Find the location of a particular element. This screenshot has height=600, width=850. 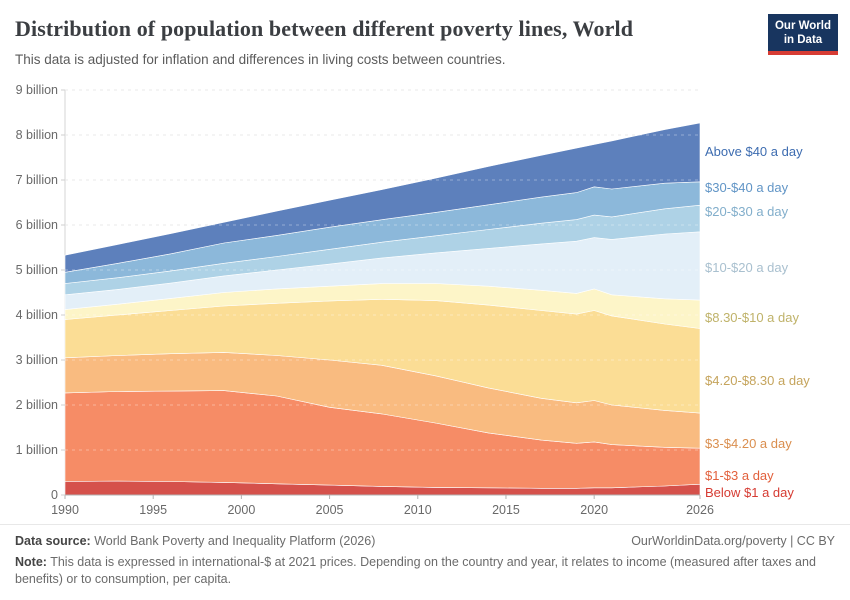

y-axis-label-8: 8 billion is located at coordinates (36, 135).